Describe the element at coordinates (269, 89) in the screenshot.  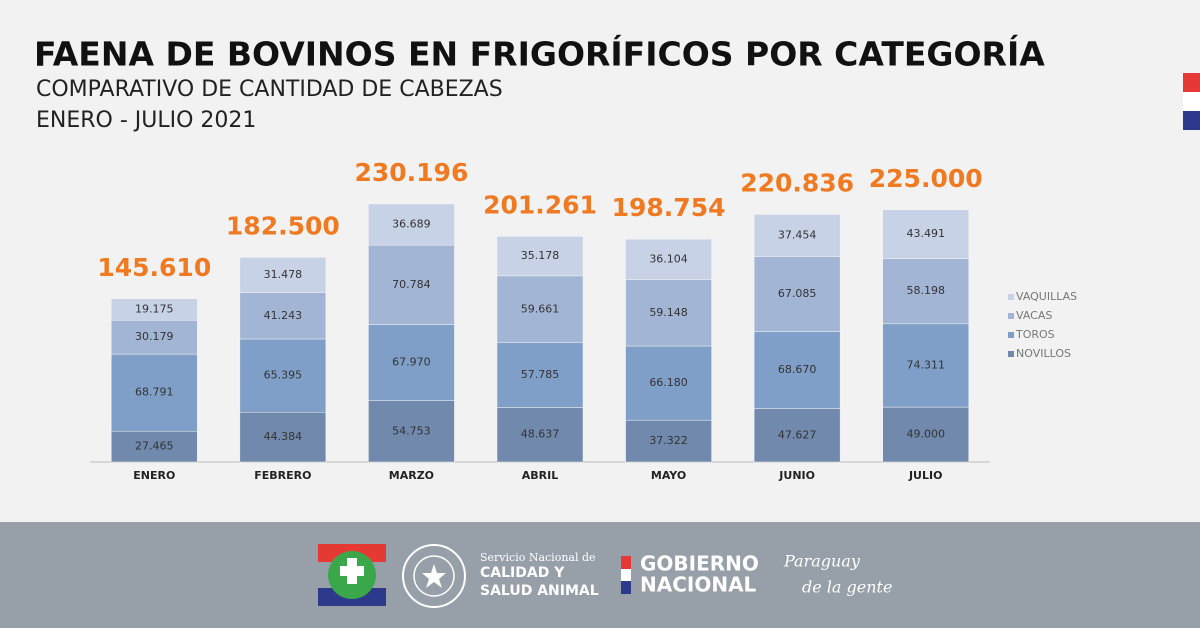
I see `chart-subtitle: COMPARATIVO DE CANTIDAD DE CABEZAS` at that location.